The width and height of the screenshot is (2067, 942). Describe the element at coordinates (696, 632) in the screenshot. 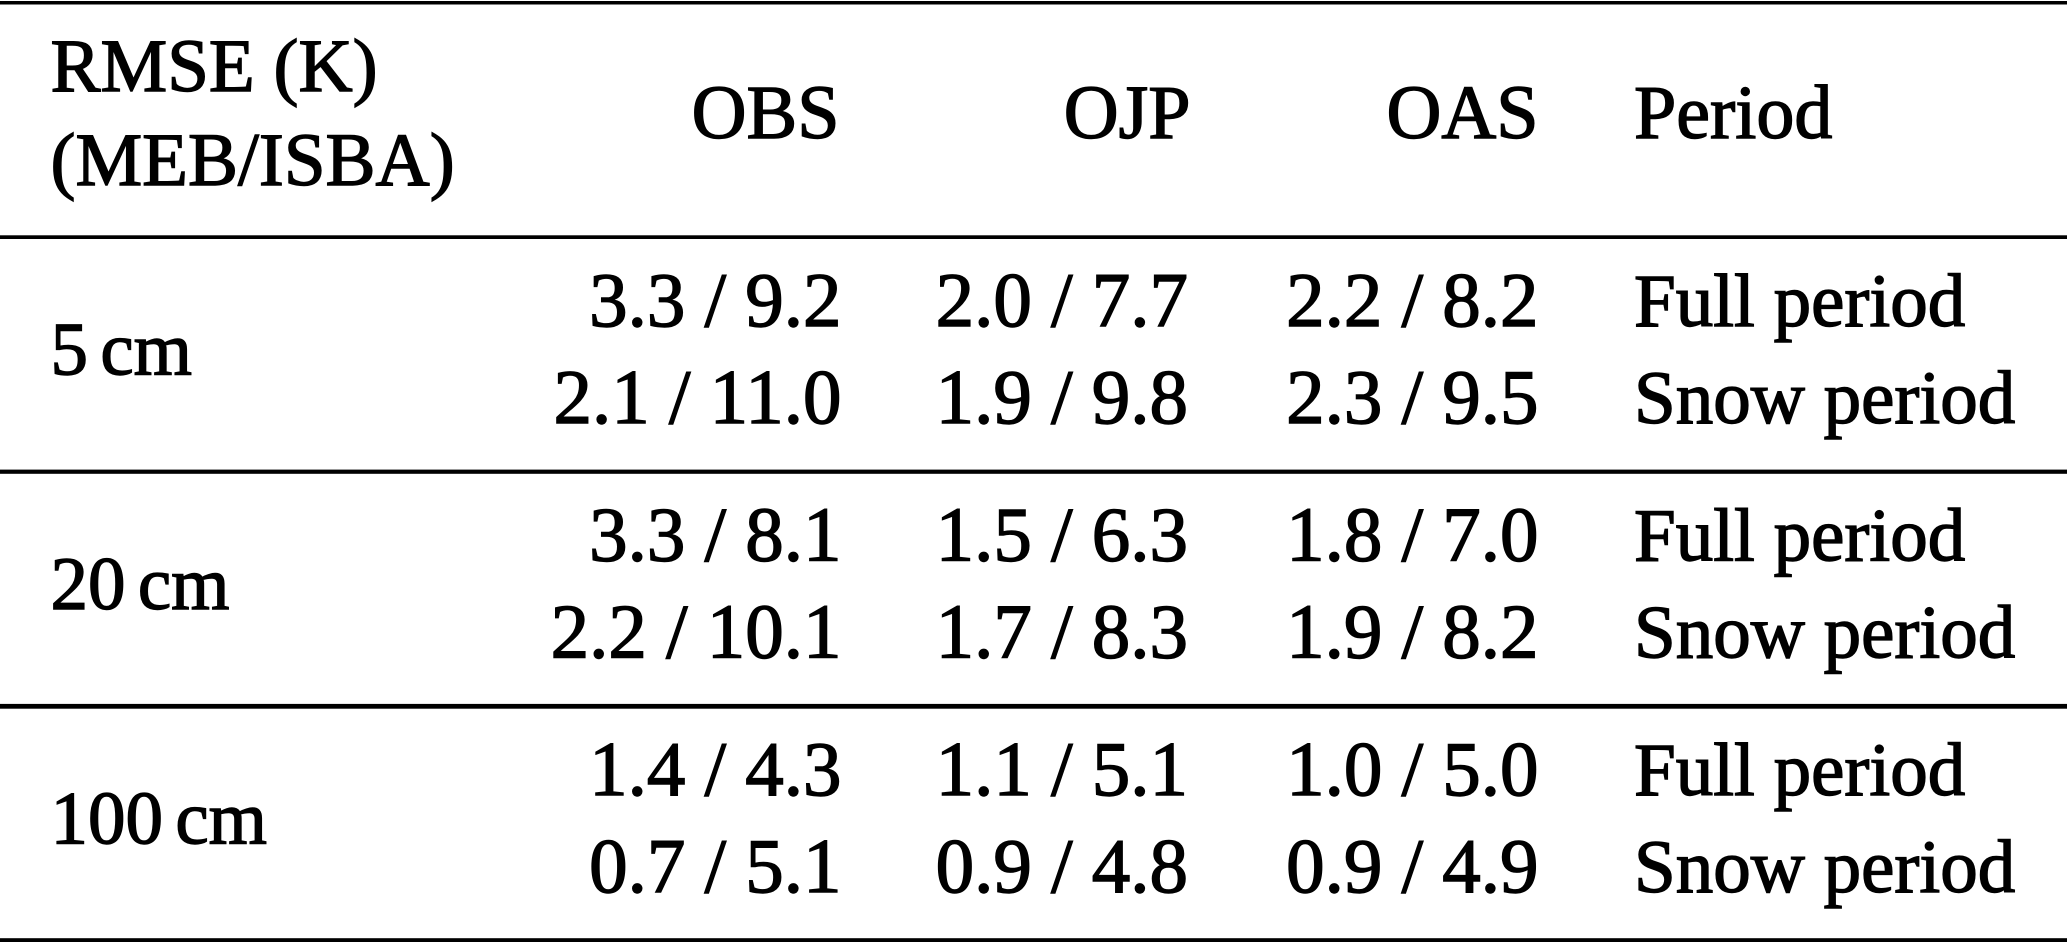

I see `svg-text: 2.2 / 10.1` at that location.